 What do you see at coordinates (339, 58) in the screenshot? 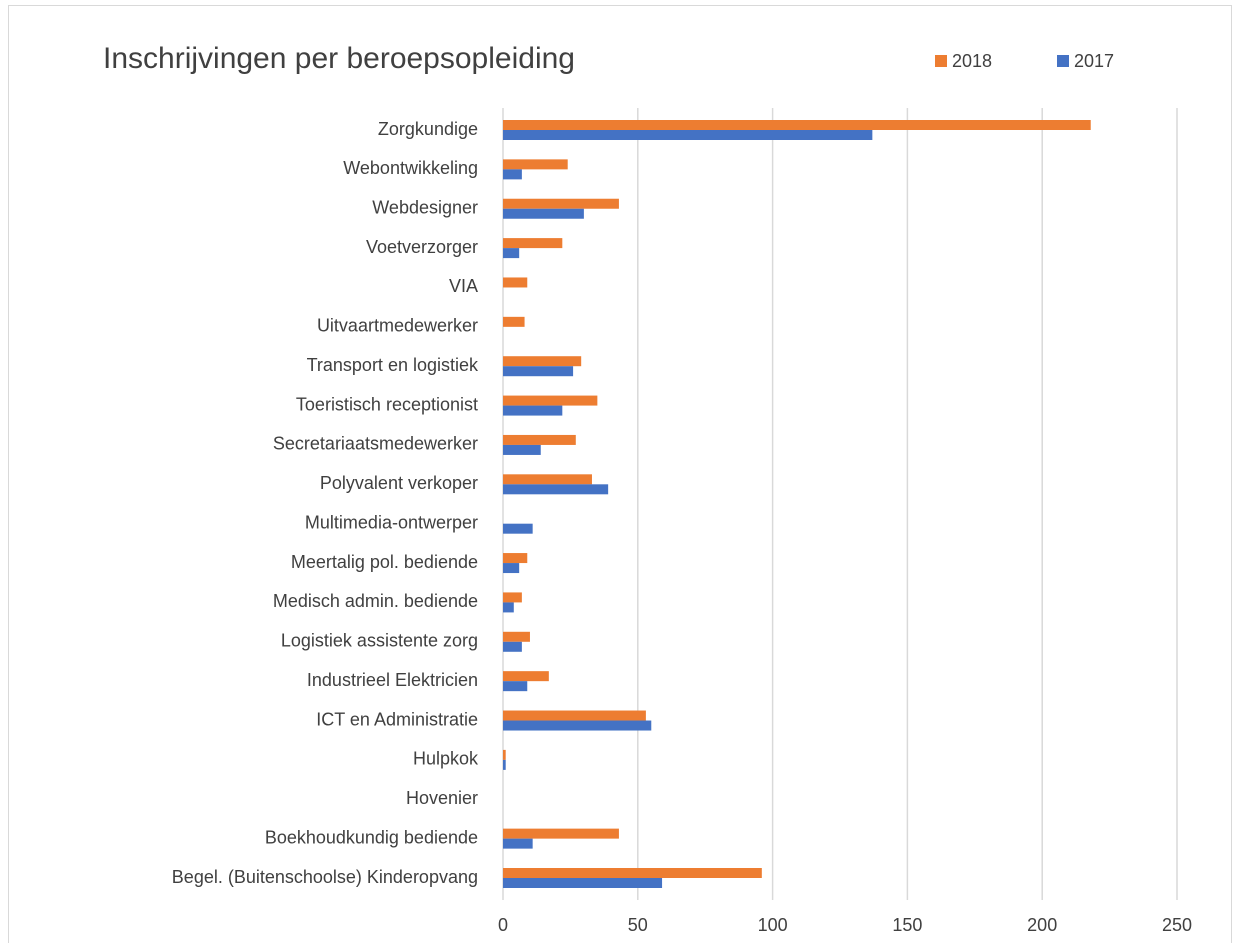
I see `chart-title: Inschrijvingen per beroepsopleiding` at bounding box center [339, 58].